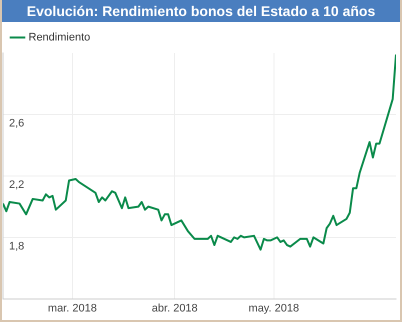  What do you see at coordinates (59, 38) in the screenshot?
I see `legend-label: Rendimiento` at bounding box center [59, 38].